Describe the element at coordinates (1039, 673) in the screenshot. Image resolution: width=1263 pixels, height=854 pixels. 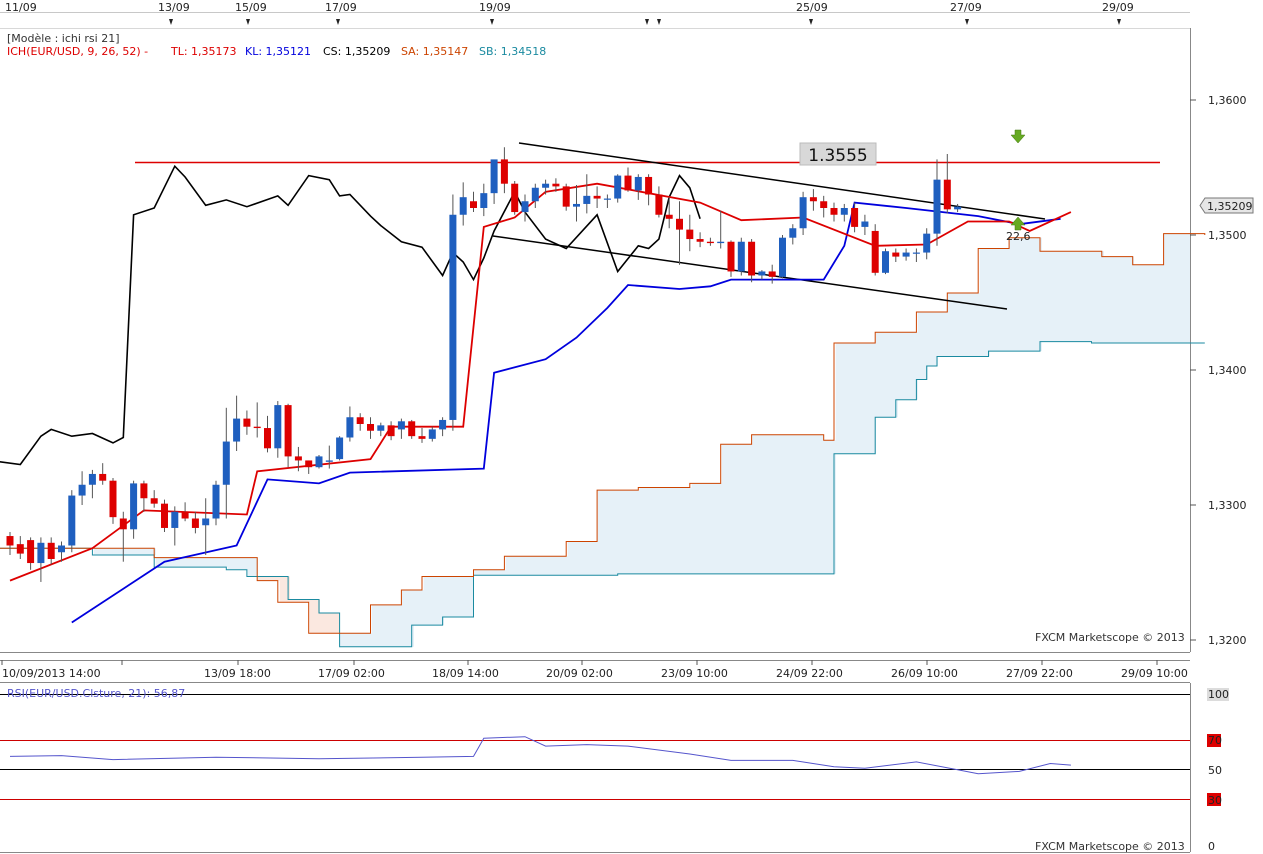
I see `time-axis-label: 27/09 22:00` at that location.